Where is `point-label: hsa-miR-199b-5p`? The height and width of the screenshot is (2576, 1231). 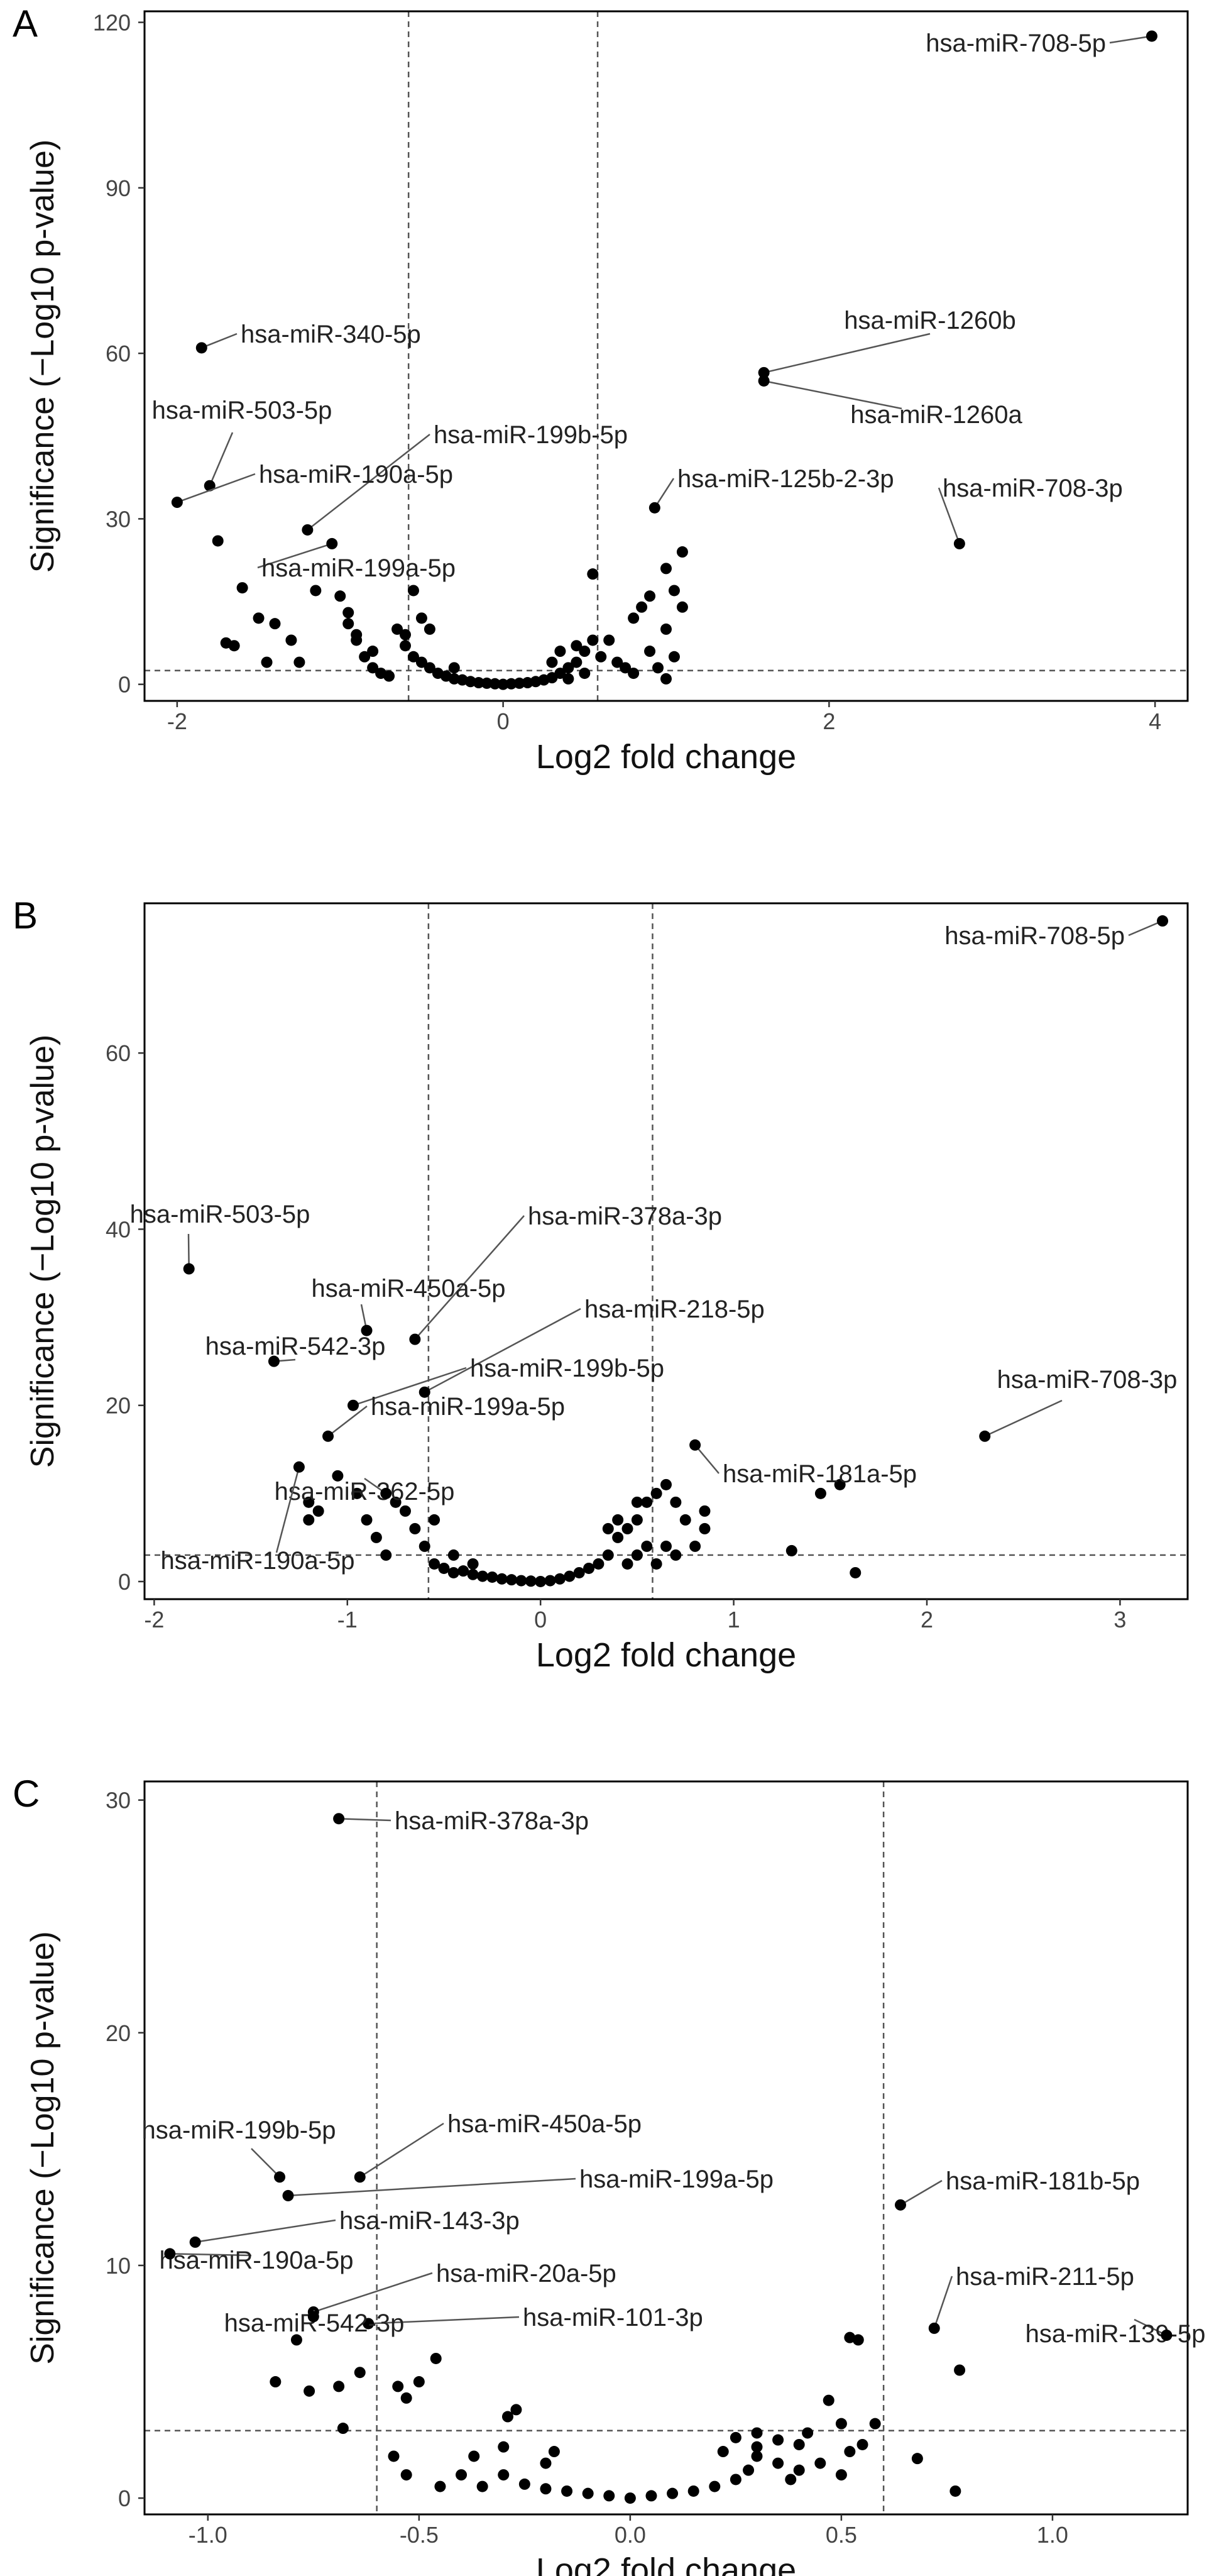
point-label: hsa-miR-199b-5p is located at coordinates (567, 1368).